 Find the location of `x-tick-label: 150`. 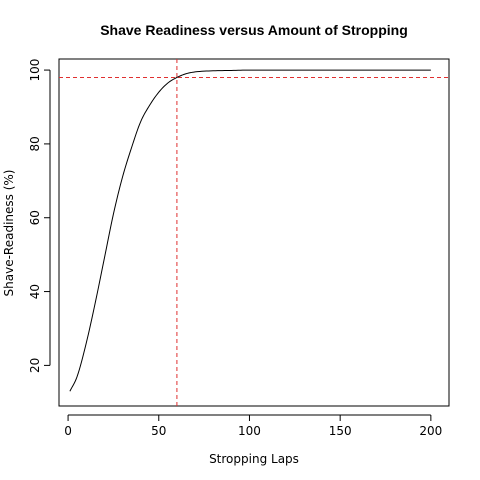

x-tick-label: 150 is located at coordinates (340, 431).